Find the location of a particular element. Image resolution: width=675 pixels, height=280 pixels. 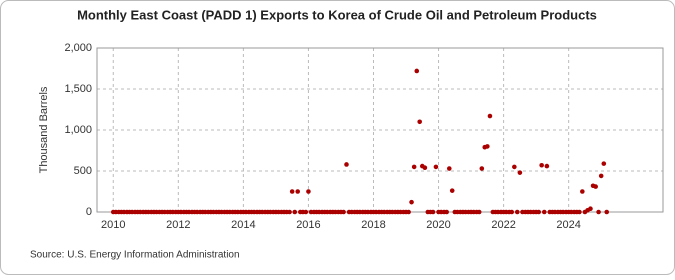

x-tick-label: 2014 is located at coordinates (243, 225).